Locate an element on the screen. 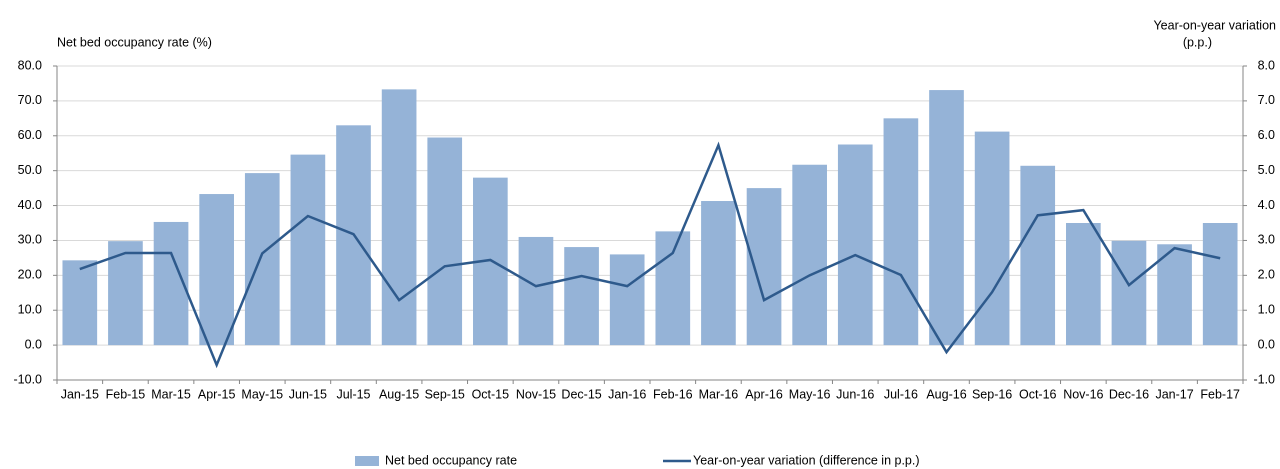 The height and width of the screenshot is (469, 1280). x-tick-label: Jun-16 is located at coordinates (855, 394).